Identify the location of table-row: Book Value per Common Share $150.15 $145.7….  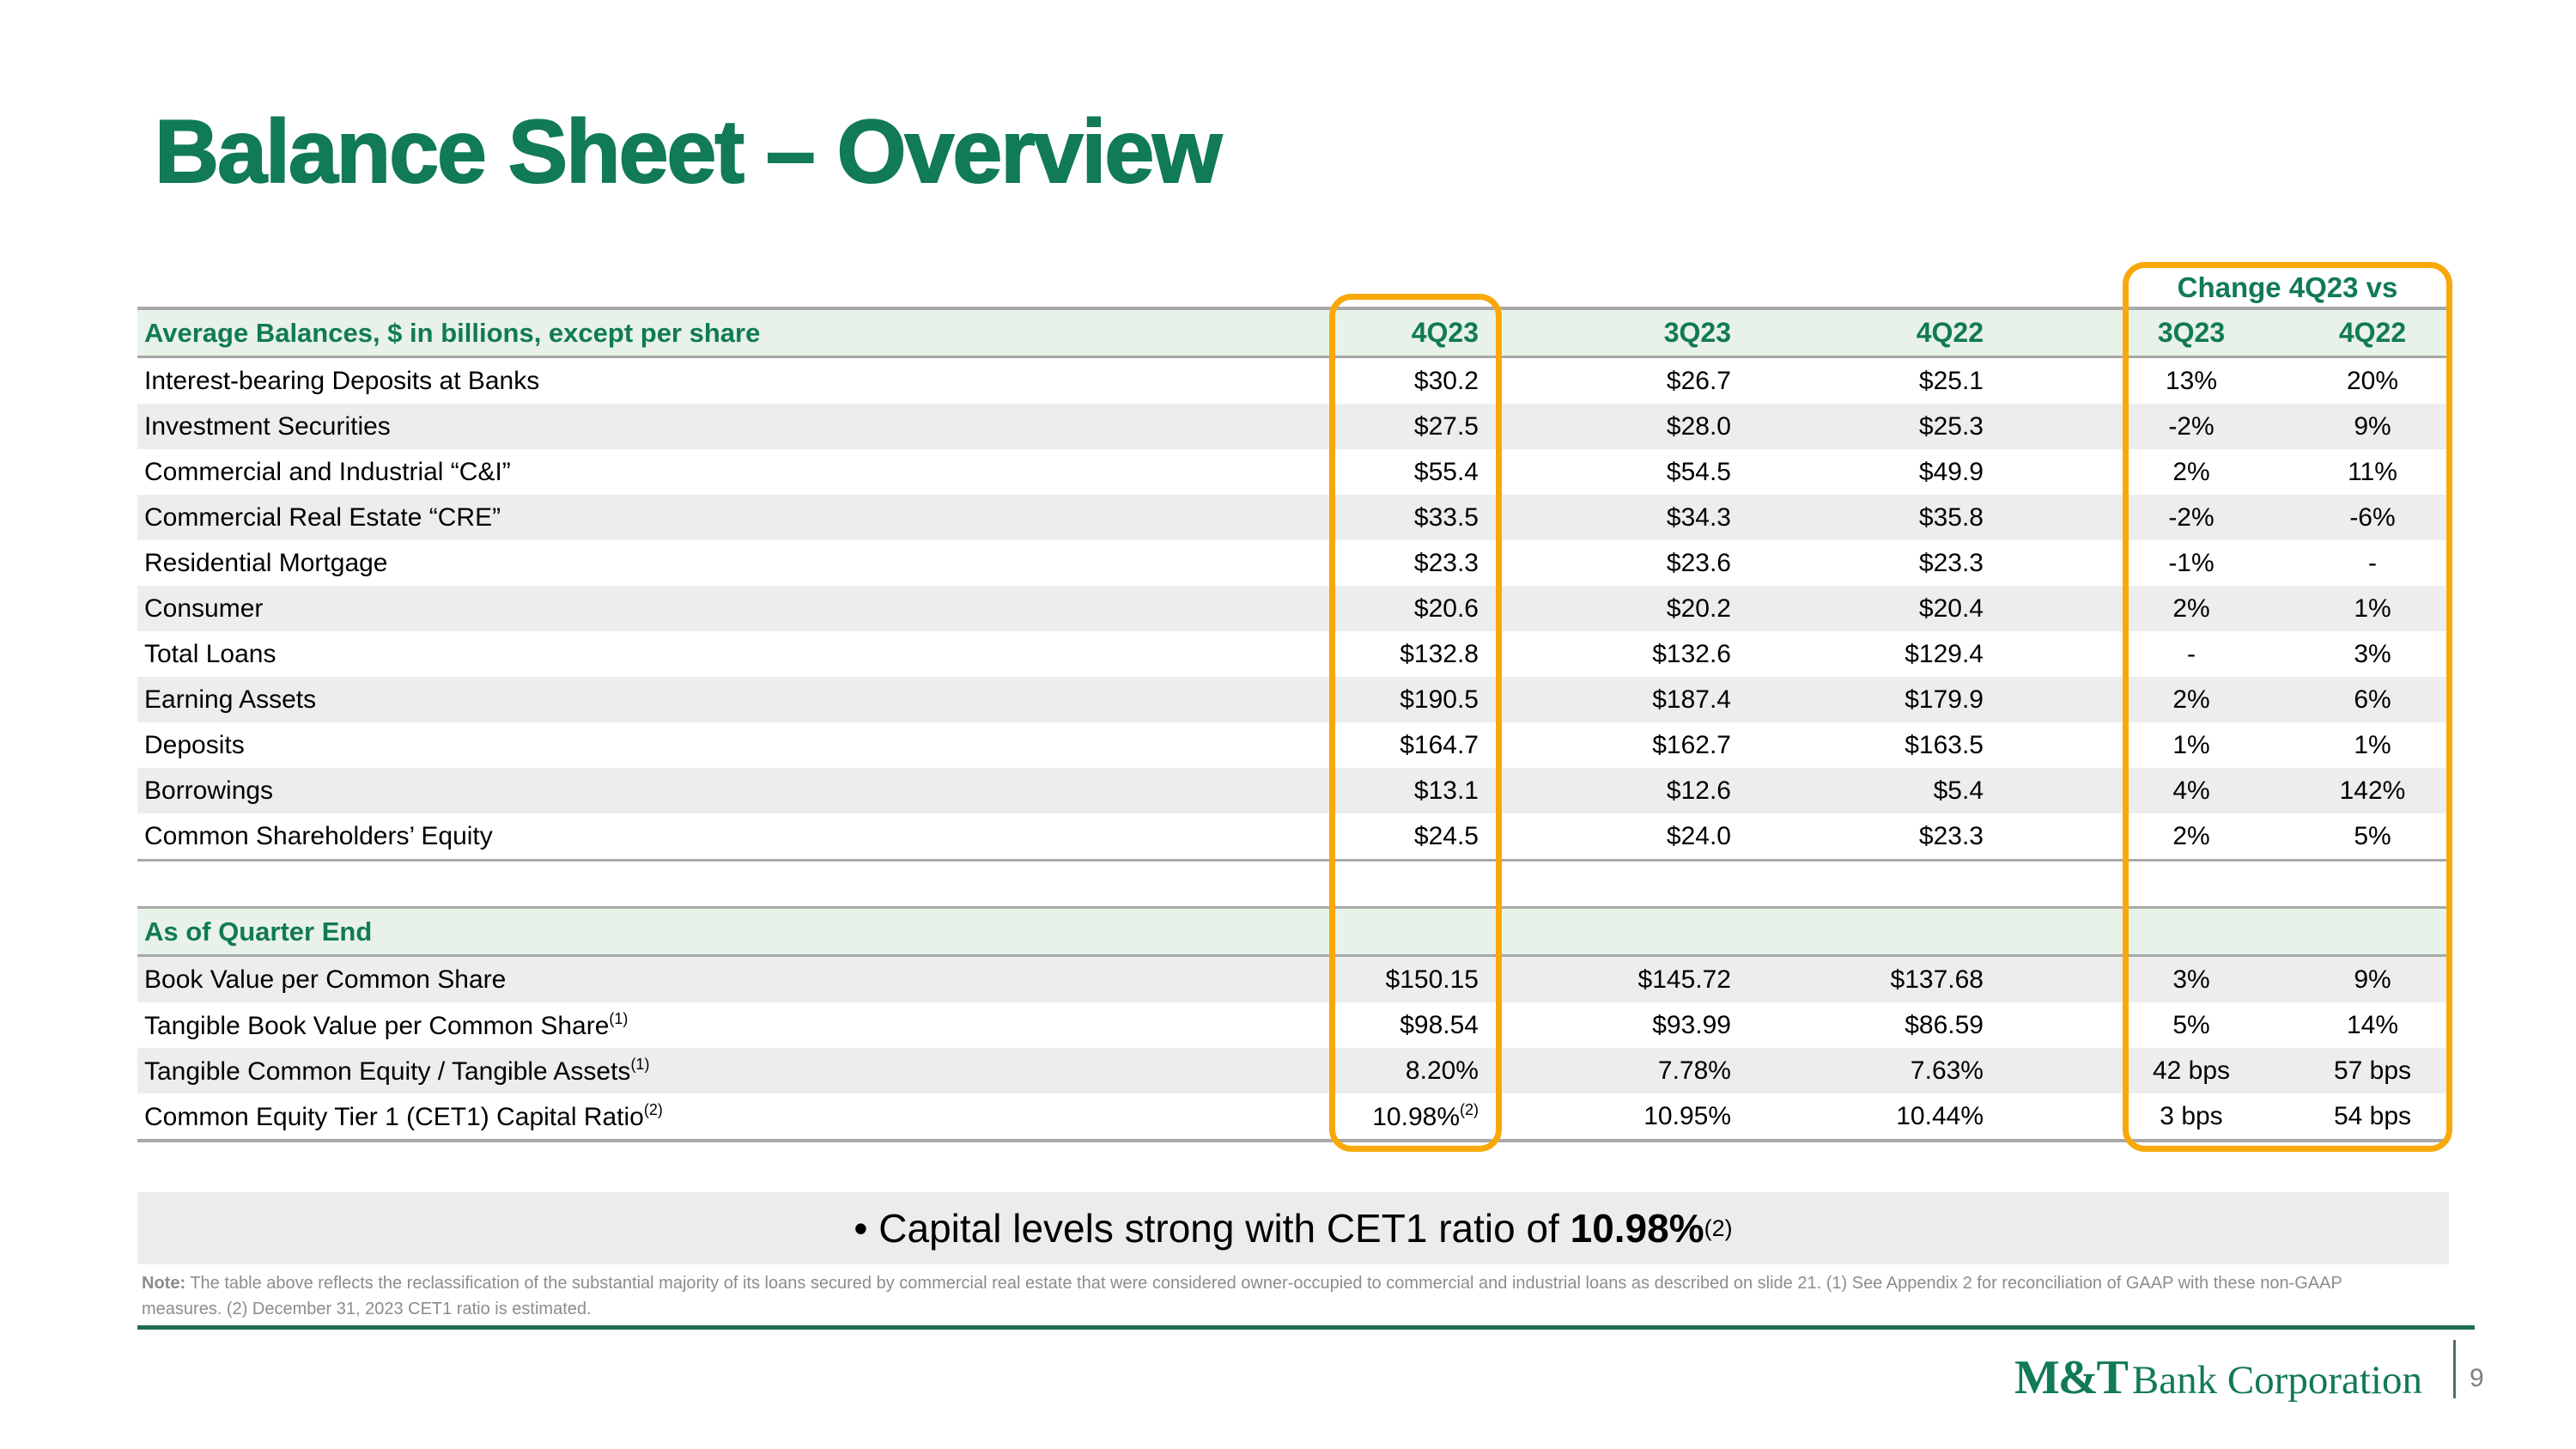
(1293, 979).